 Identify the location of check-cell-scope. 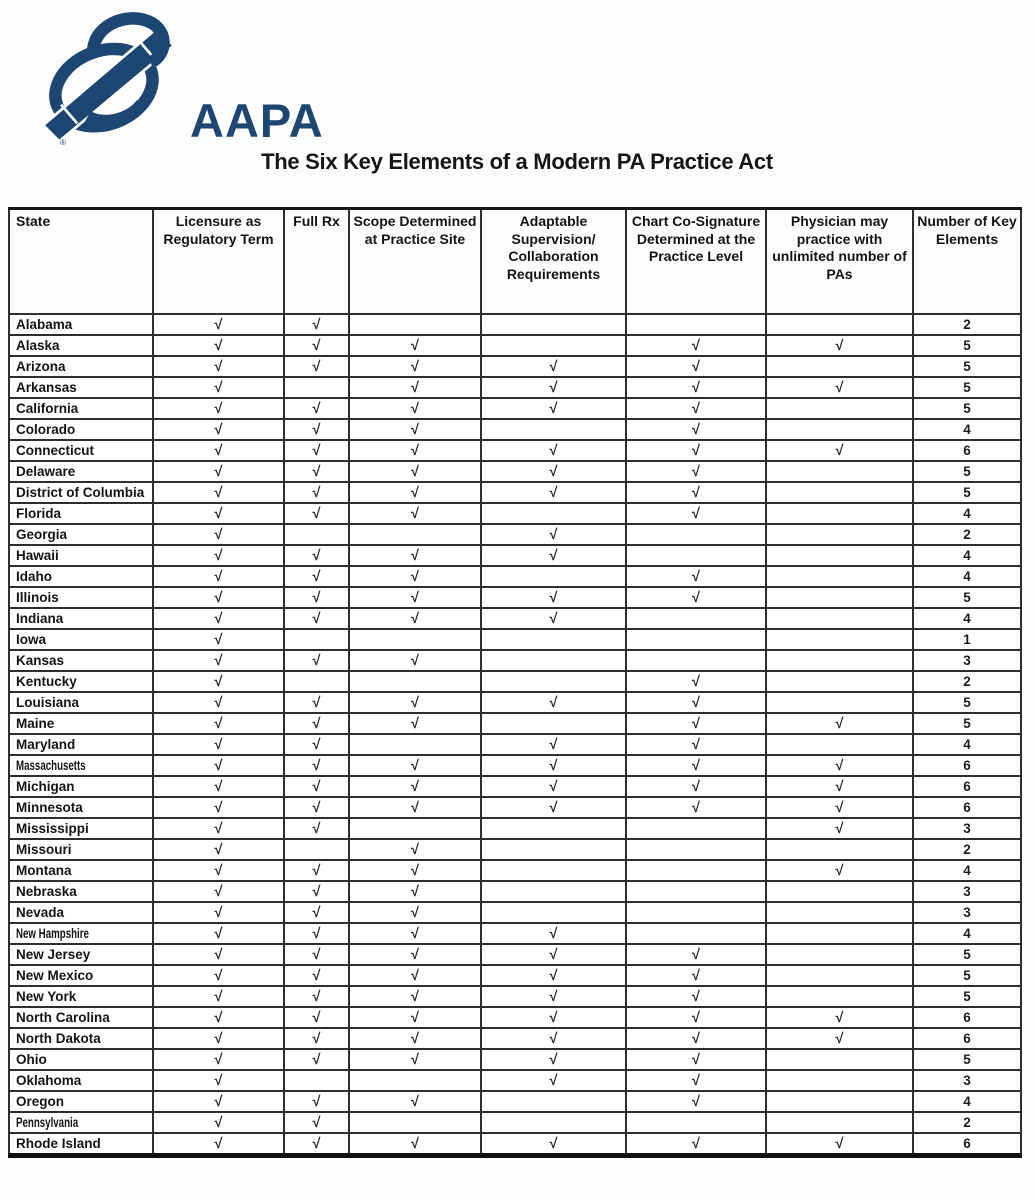
(415, 744).